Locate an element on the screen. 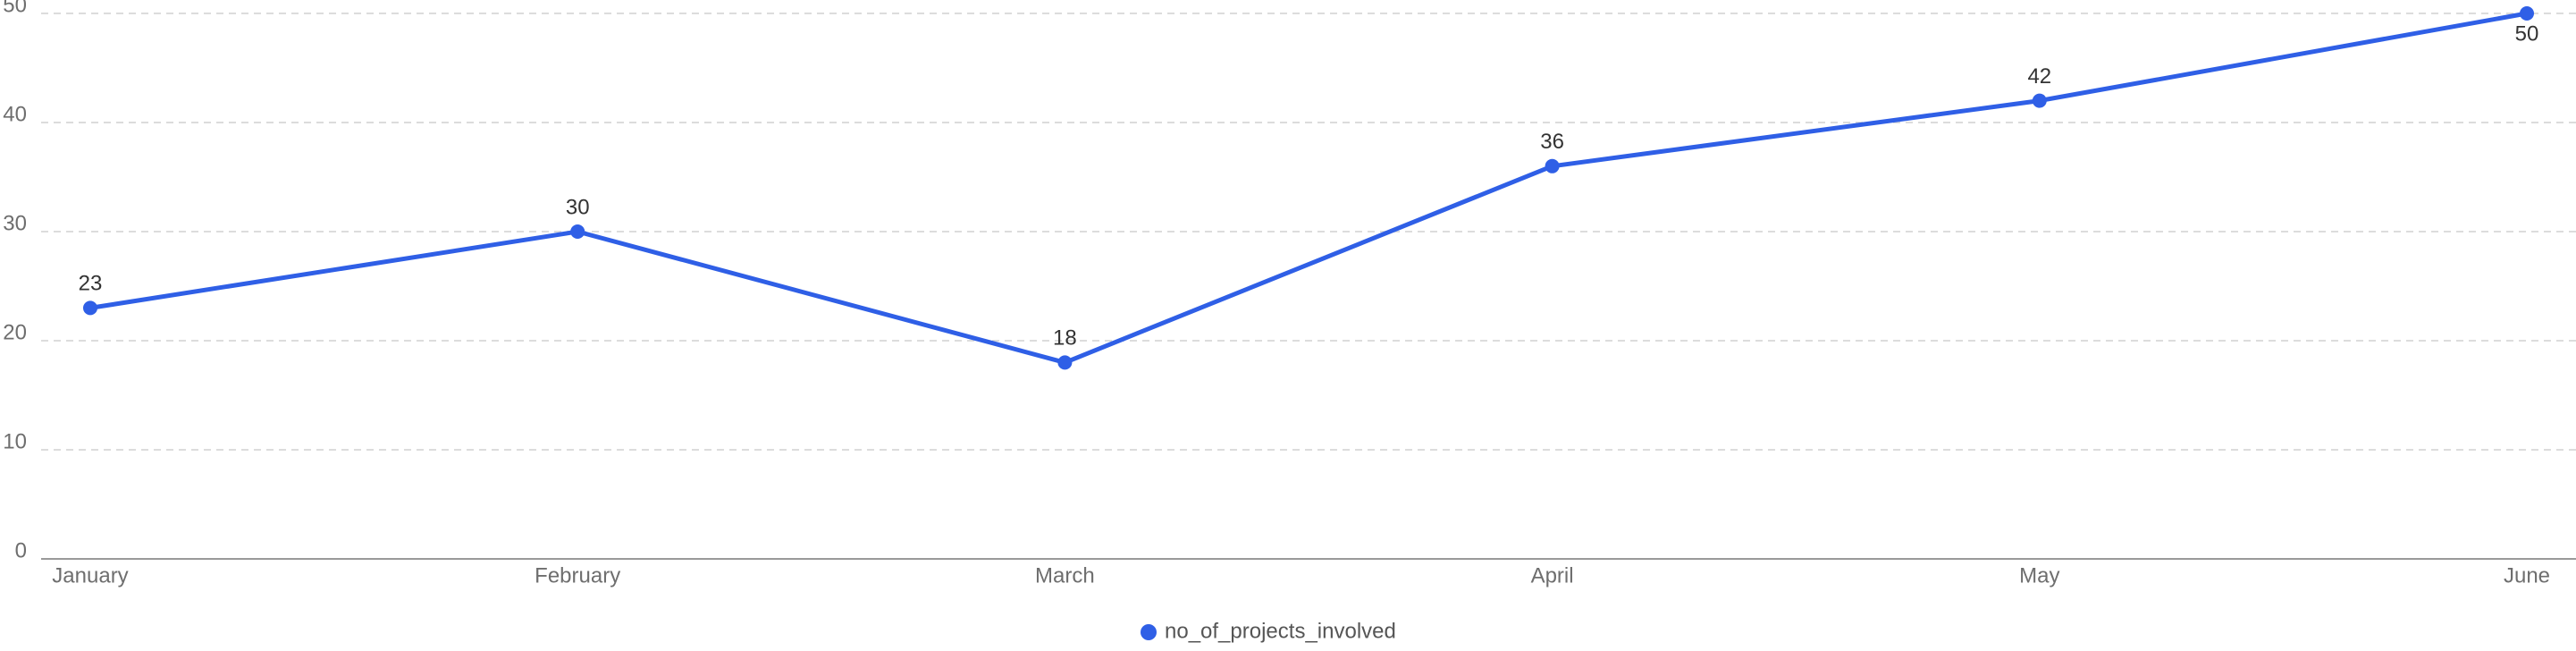 The height and width of the screenshot is (651, 2576). data-label: 30 is located at coordinates (578, 207).